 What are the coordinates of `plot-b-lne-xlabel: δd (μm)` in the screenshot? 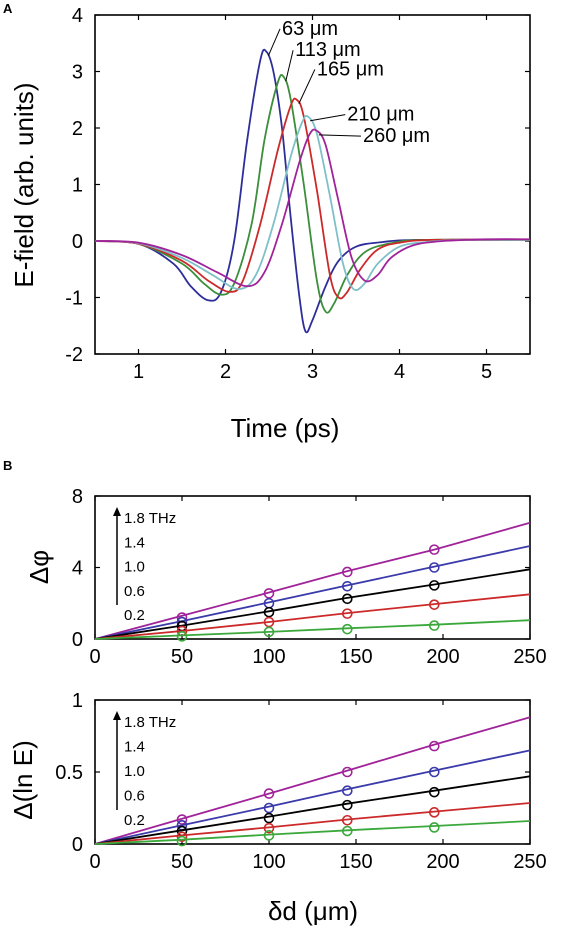 It's located at (313, 911).